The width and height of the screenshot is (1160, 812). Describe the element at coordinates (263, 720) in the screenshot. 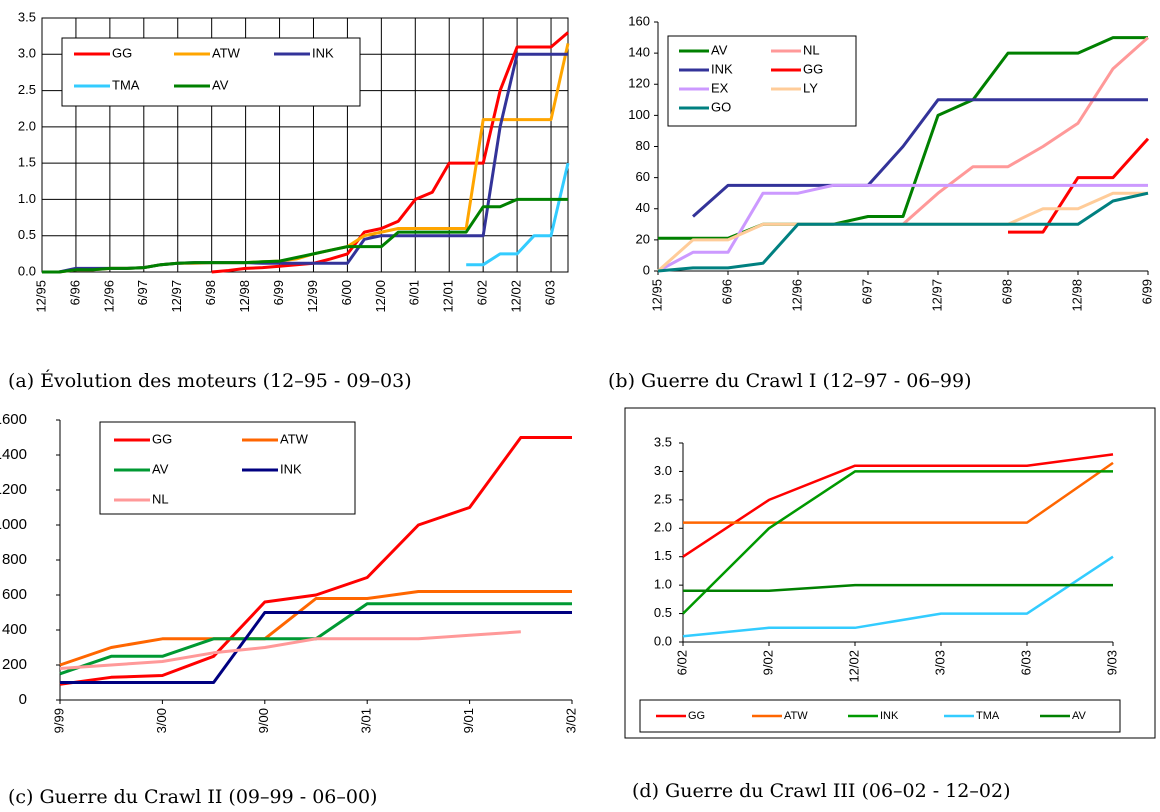

I see `x-tick-label: 9/00` at that location.